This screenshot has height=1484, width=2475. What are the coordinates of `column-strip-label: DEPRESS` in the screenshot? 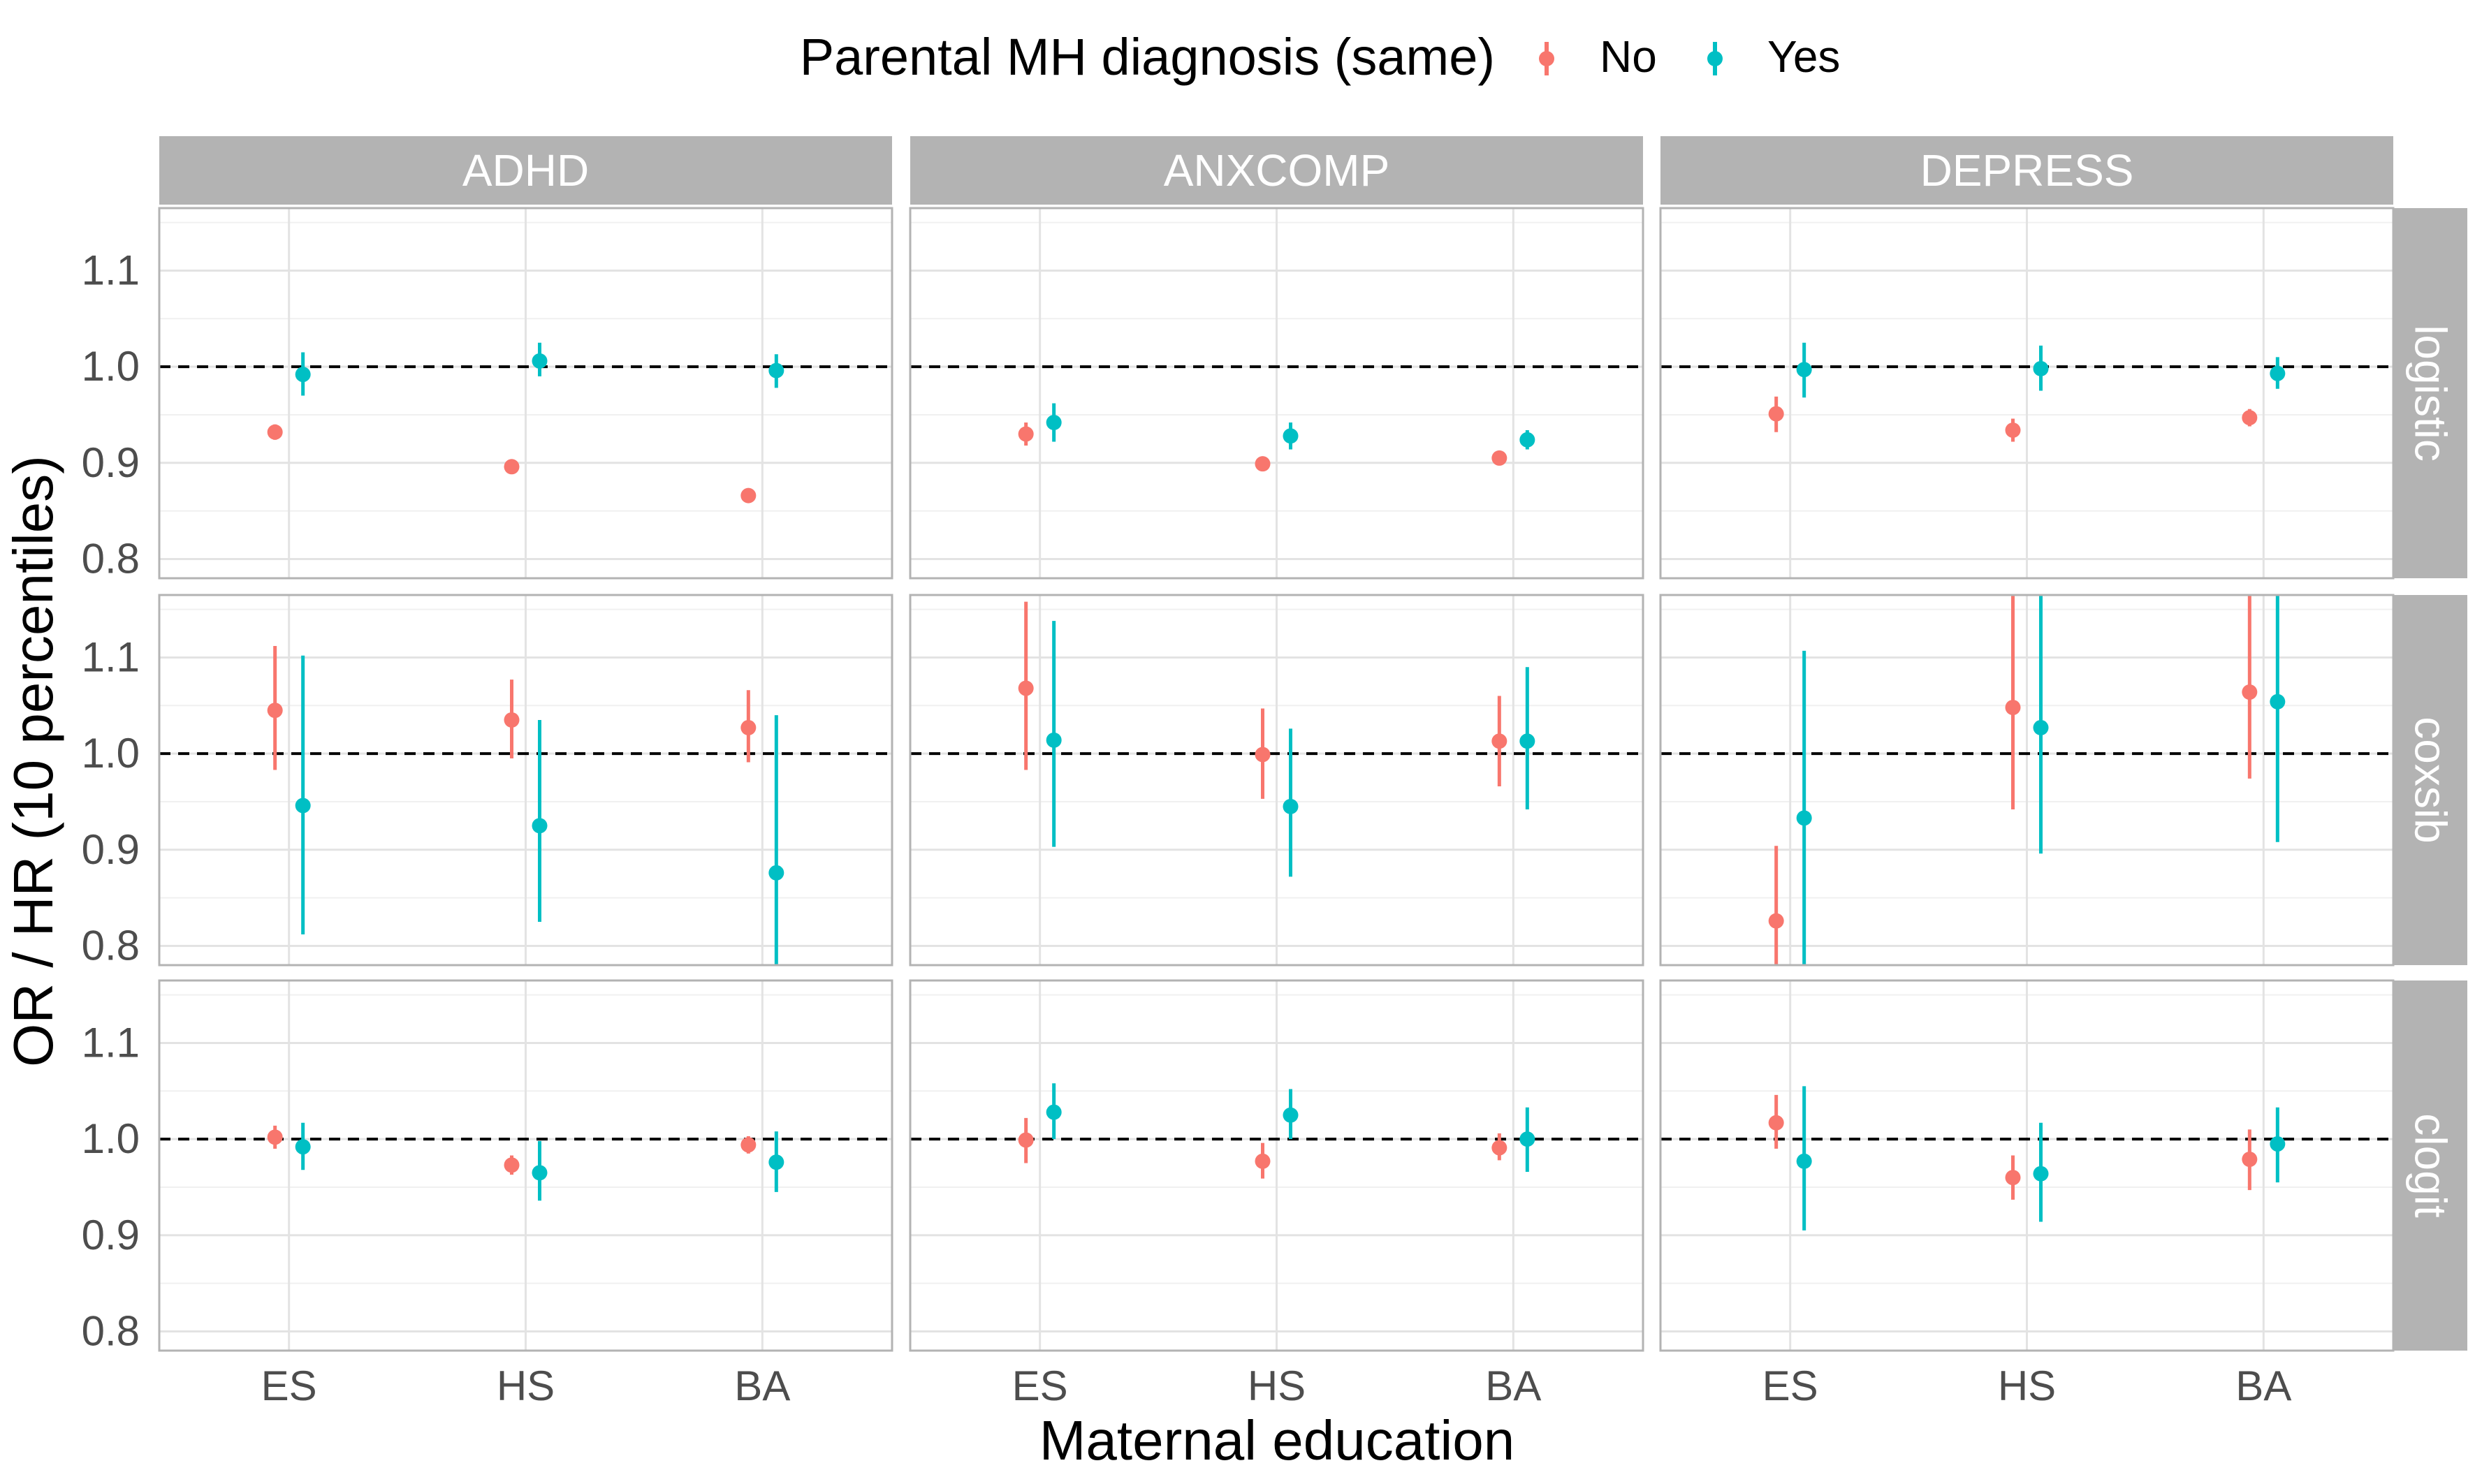 It's located at (2027, 170).